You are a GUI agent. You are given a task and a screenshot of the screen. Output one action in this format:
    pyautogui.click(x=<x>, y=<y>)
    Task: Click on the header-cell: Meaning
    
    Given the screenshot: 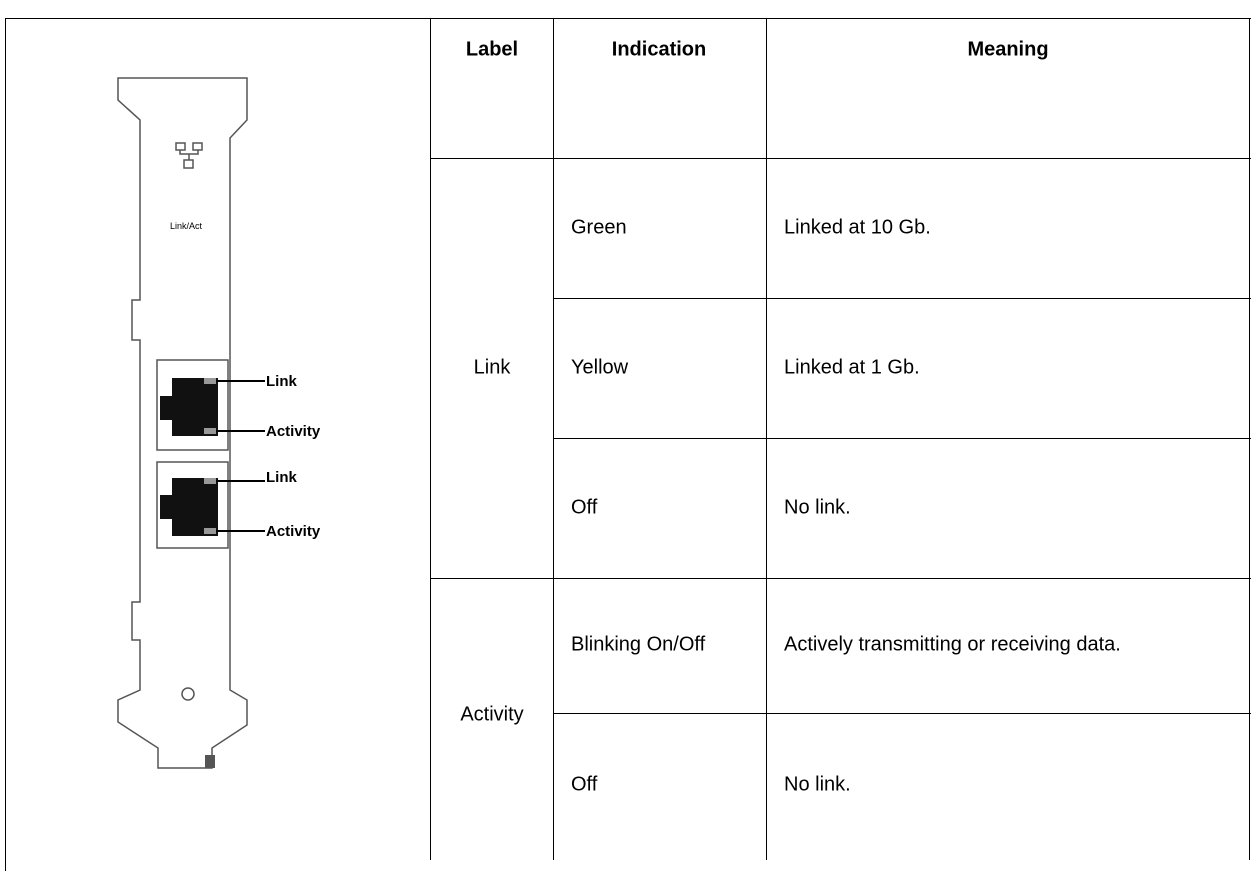 What is the action you would take?
    pyautogui.click(x=1008, y=49)
    